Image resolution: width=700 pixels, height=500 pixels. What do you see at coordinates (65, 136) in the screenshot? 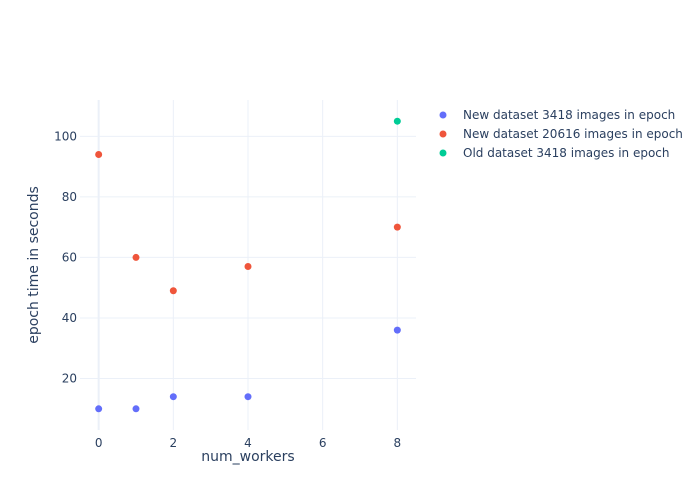
I see `y-tick-label: 100` at bounding box center [65, 136].